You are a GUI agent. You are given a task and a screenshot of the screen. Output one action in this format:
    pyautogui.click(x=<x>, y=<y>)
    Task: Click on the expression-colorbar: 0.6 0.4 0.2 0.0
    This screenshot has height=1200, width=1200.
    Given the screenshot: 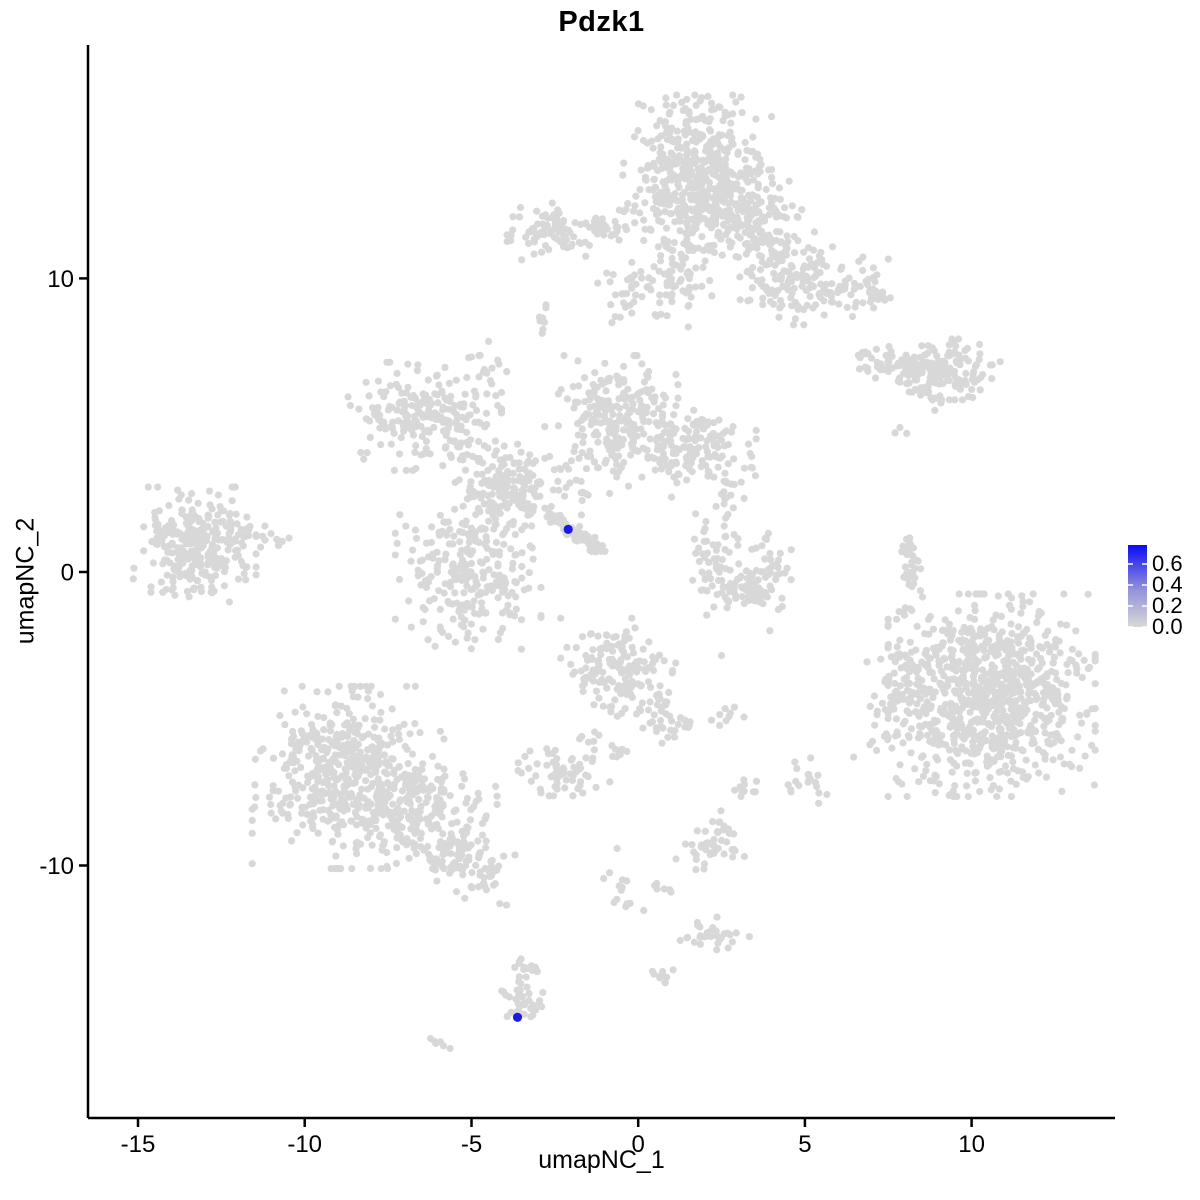 What is the action you would take?
    pyautogui.click(x=1163, y=592)
    